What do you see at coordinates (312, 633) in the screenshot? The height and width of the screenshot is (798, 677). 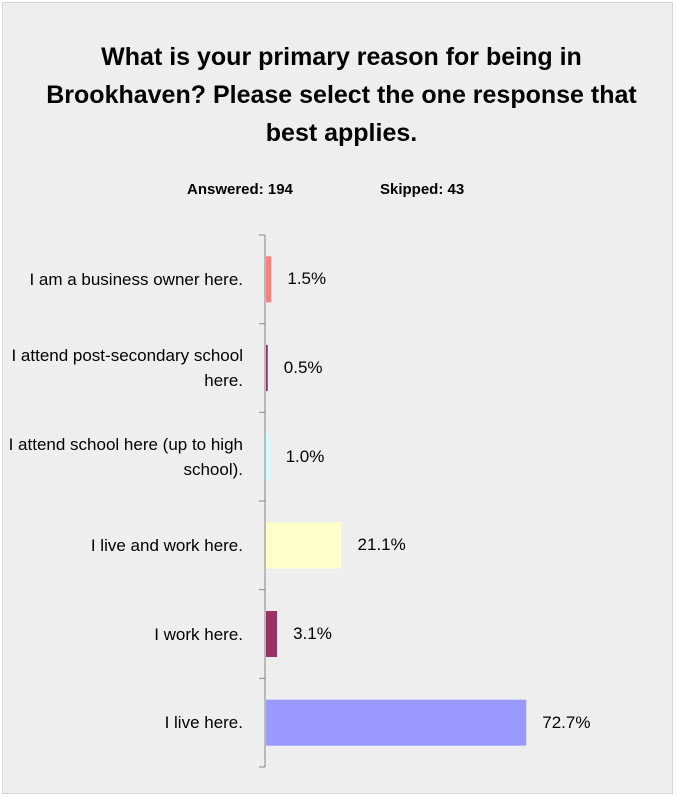 I see `data-label: 3.1%` at bounding box center [312, 633].